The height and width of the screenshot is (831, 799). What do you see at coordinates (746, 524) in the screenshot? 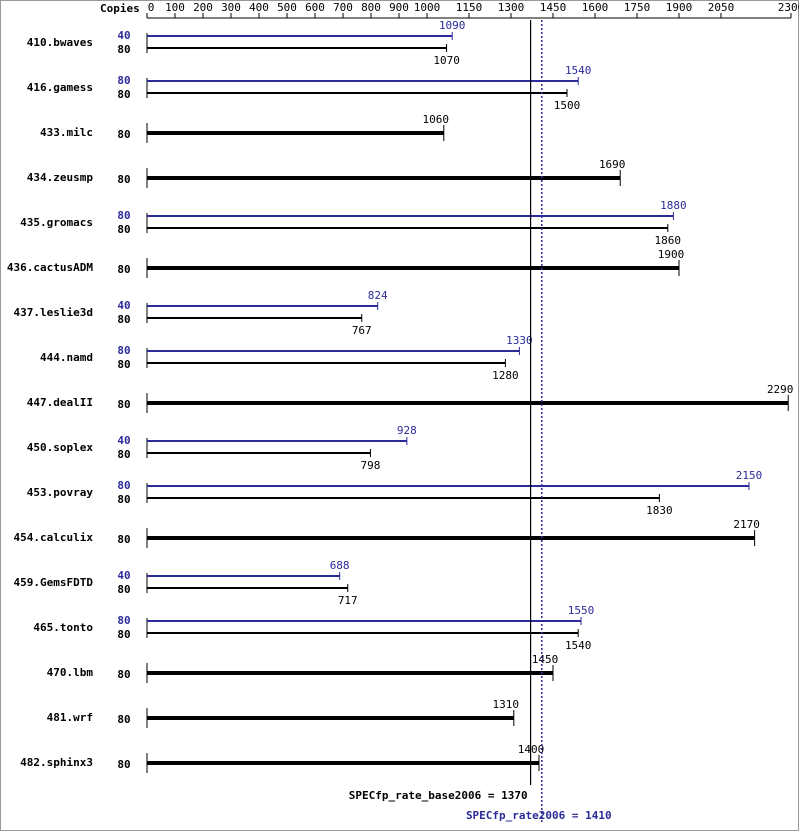
I see `value-label: 2170` at bounding box center [746, 524].